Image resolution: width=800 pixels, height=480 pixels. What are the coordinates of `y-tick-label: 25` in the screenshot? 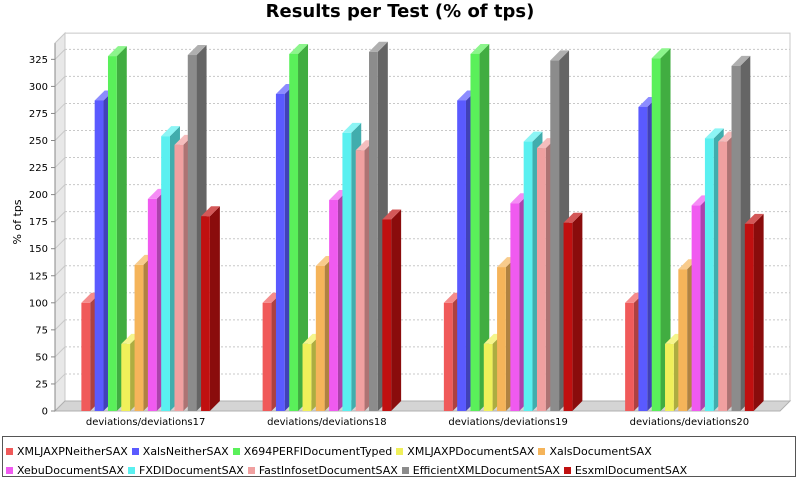 It's located at (41, 384).